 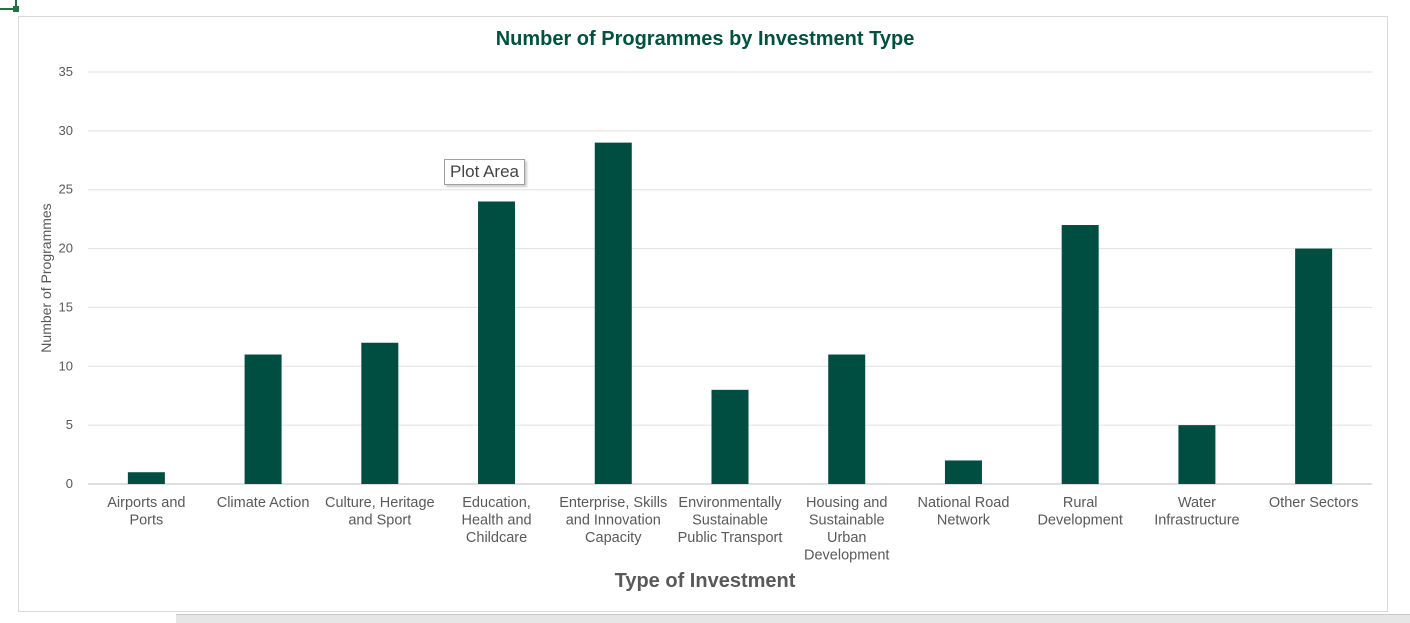 I want to click on x-tick-label: Housing and, so click(x=846, y=503).